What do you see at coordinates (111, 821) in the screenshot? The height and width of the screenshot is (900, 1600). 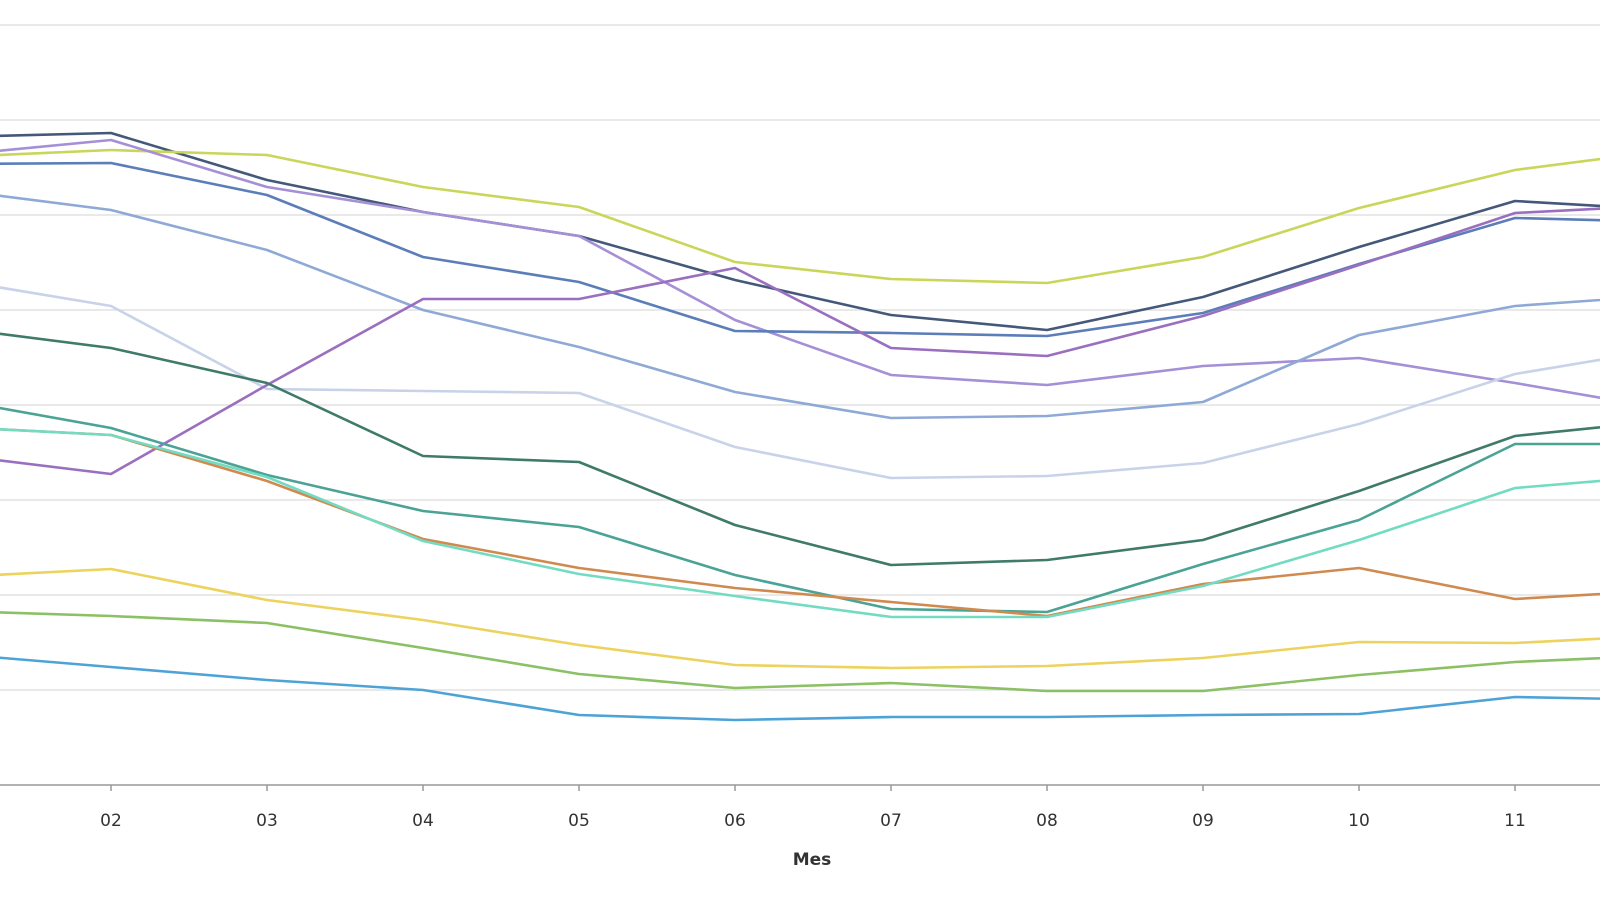 I see `x-tick-label: 02` at bounding box center [111, 821].